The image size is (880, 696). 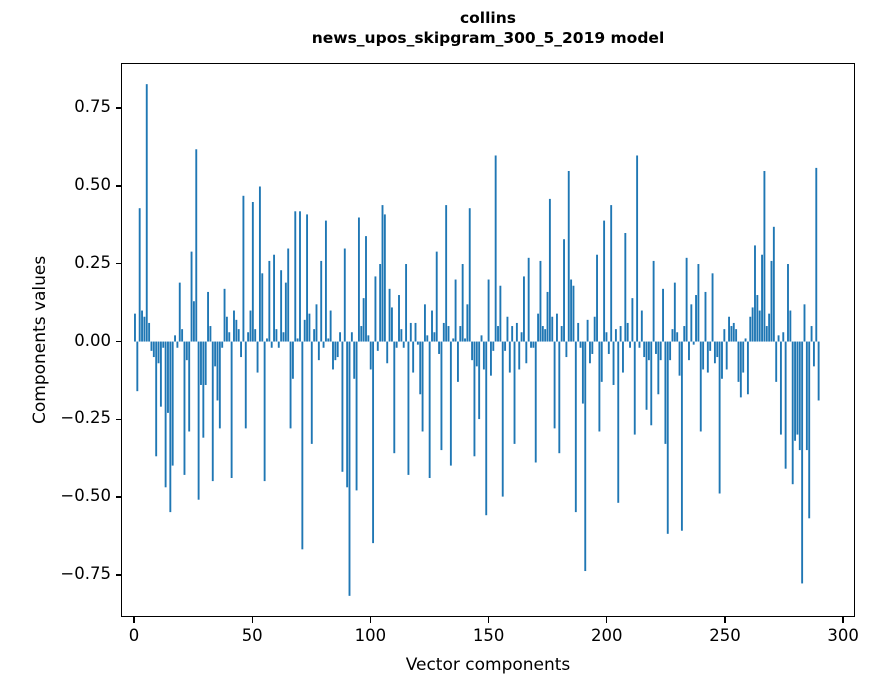 What do you see at coordinates (725, 635) in the screenshot?
I see `x-tick-label: 250` at bounding box center [725, 635].